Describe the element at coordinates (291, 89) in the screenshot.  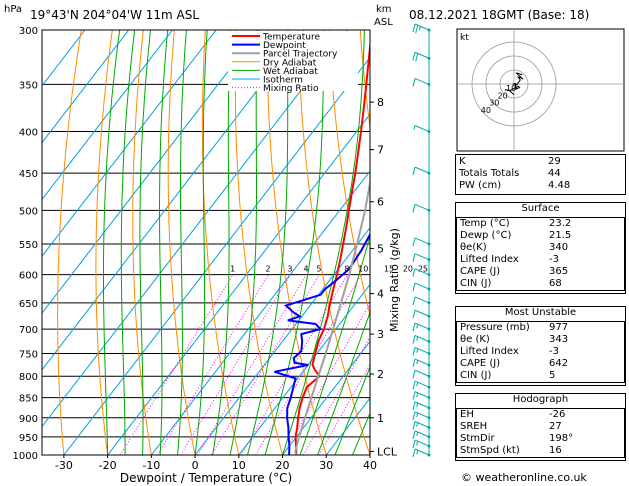
I see `legend-label: Mixing Ratio` at that location.